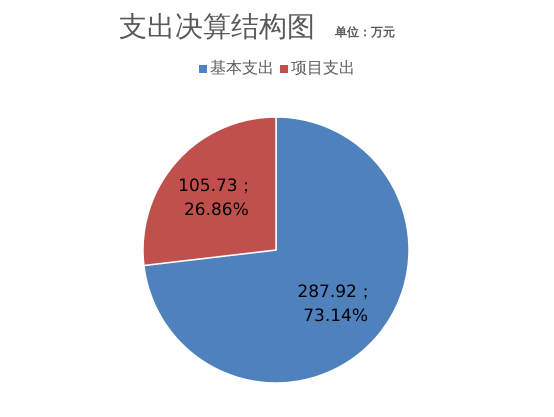 Image resolution: width=554 pixels, height=417 pixels. What do you see at coordinates (216, 198) in the screenshot?
I see `data-label: 105.73； 26.86%` at bounding box center [216, 198].